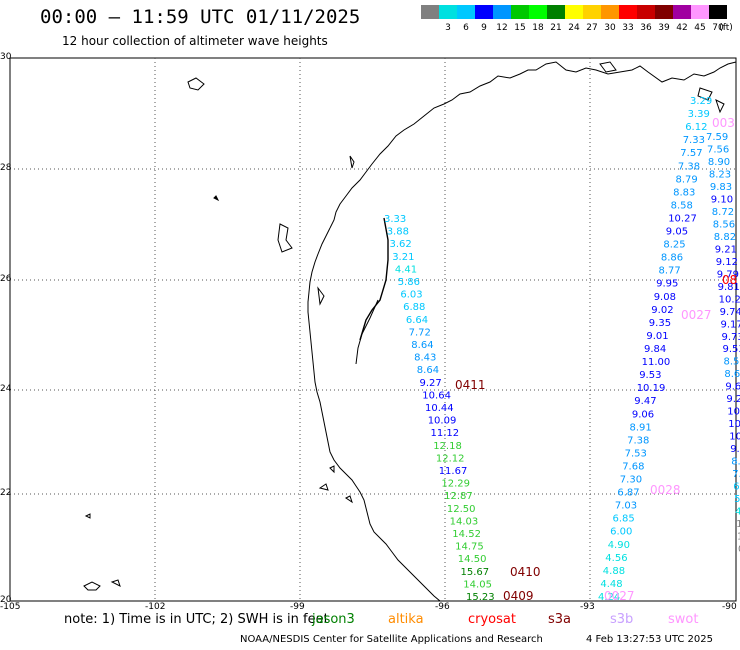 The width and height of the screenshot is (740, 650). Describe the element at coordinates (696, 127) in the screenshot. I see `wave-height-value: 6.12` at that location.